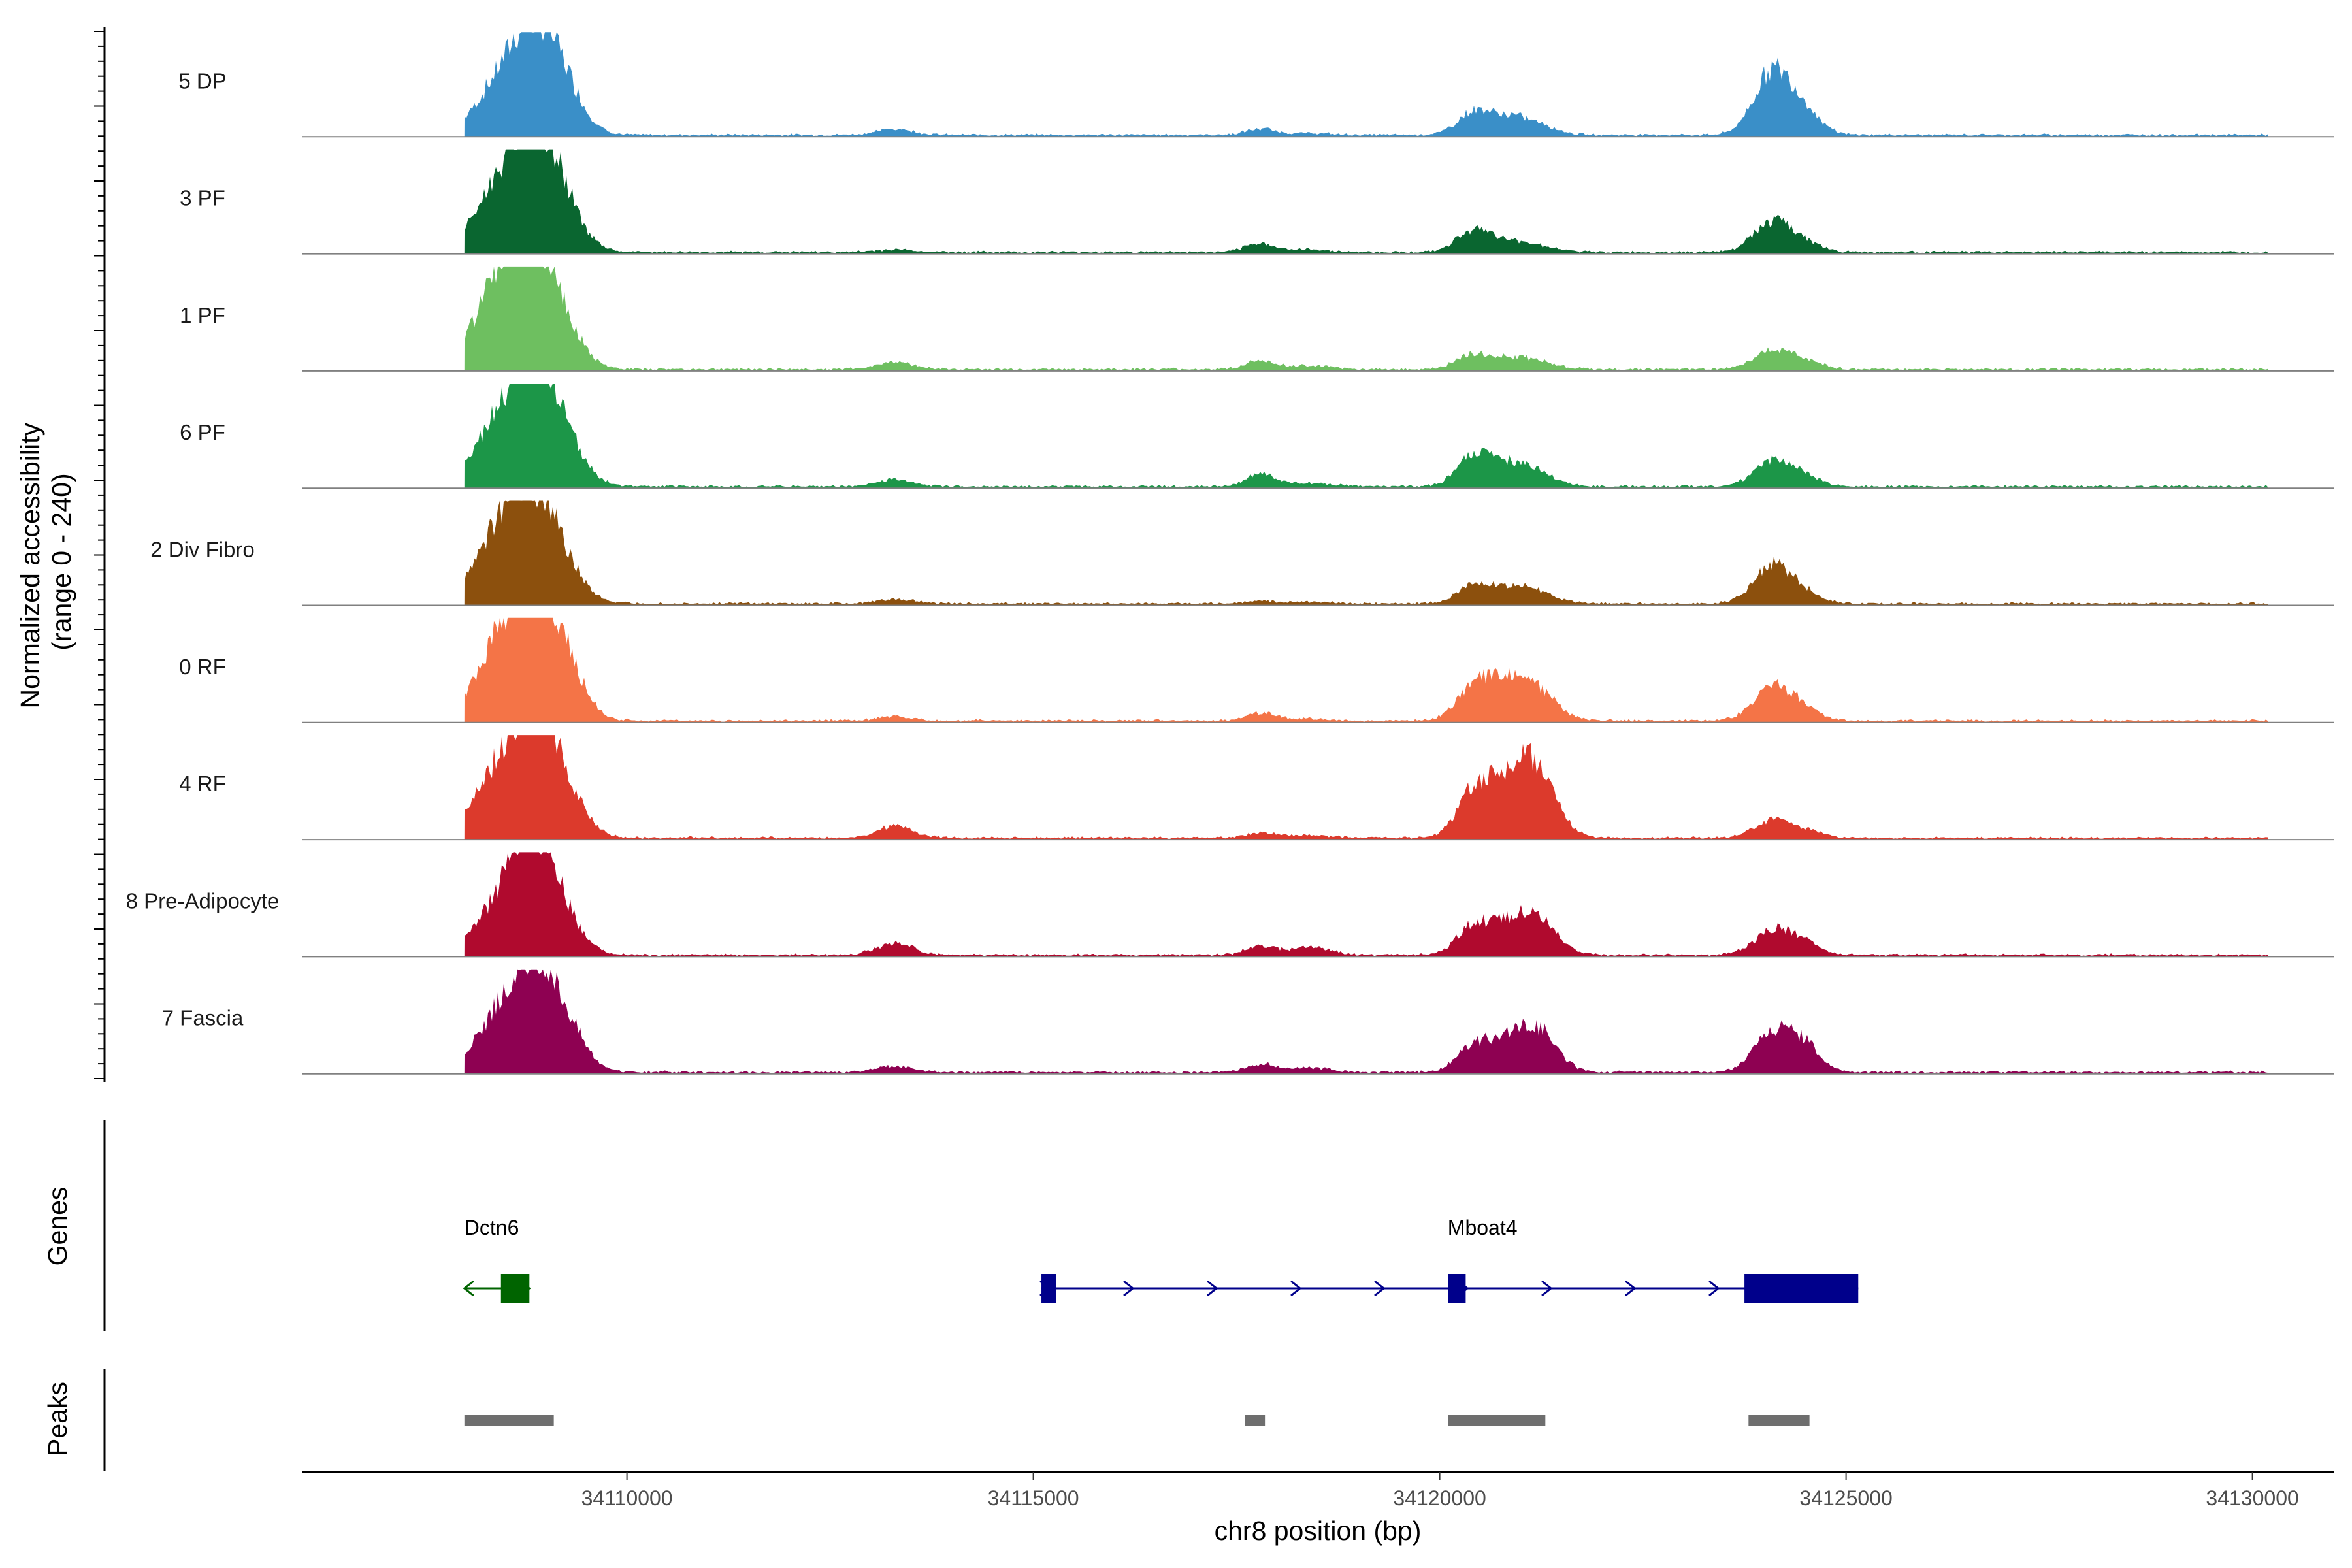  What do you see at coordinates (1449, 1259) in the screenshot?
I see `gene-mboat4: Mboat4` at bounding box center [1449, 1259].